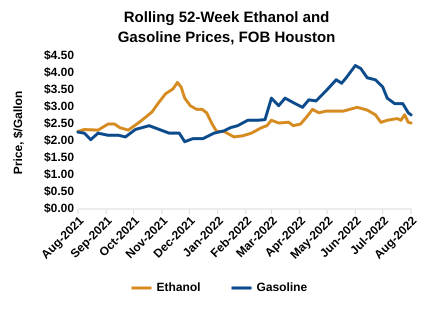  Describe the element at coordinates (59, 55) in the screenshot. I see `y-tick-label: $4.50` at that location.